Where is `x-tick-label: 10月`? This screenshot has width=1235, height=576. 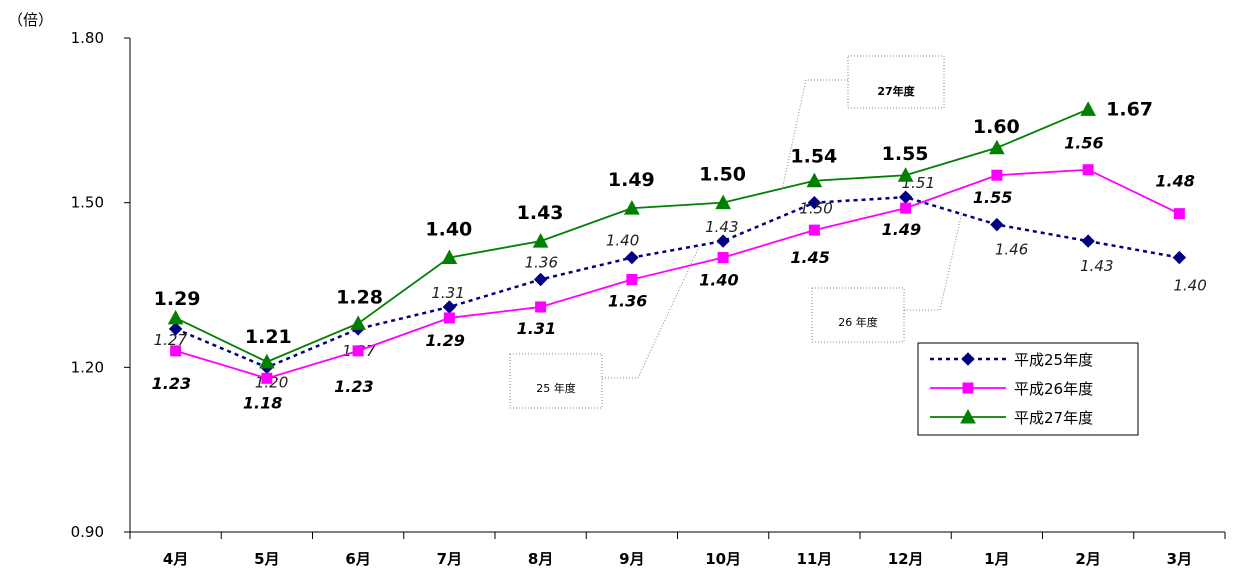
x-tick-label: 10月 is located at coordinates (723, 559).